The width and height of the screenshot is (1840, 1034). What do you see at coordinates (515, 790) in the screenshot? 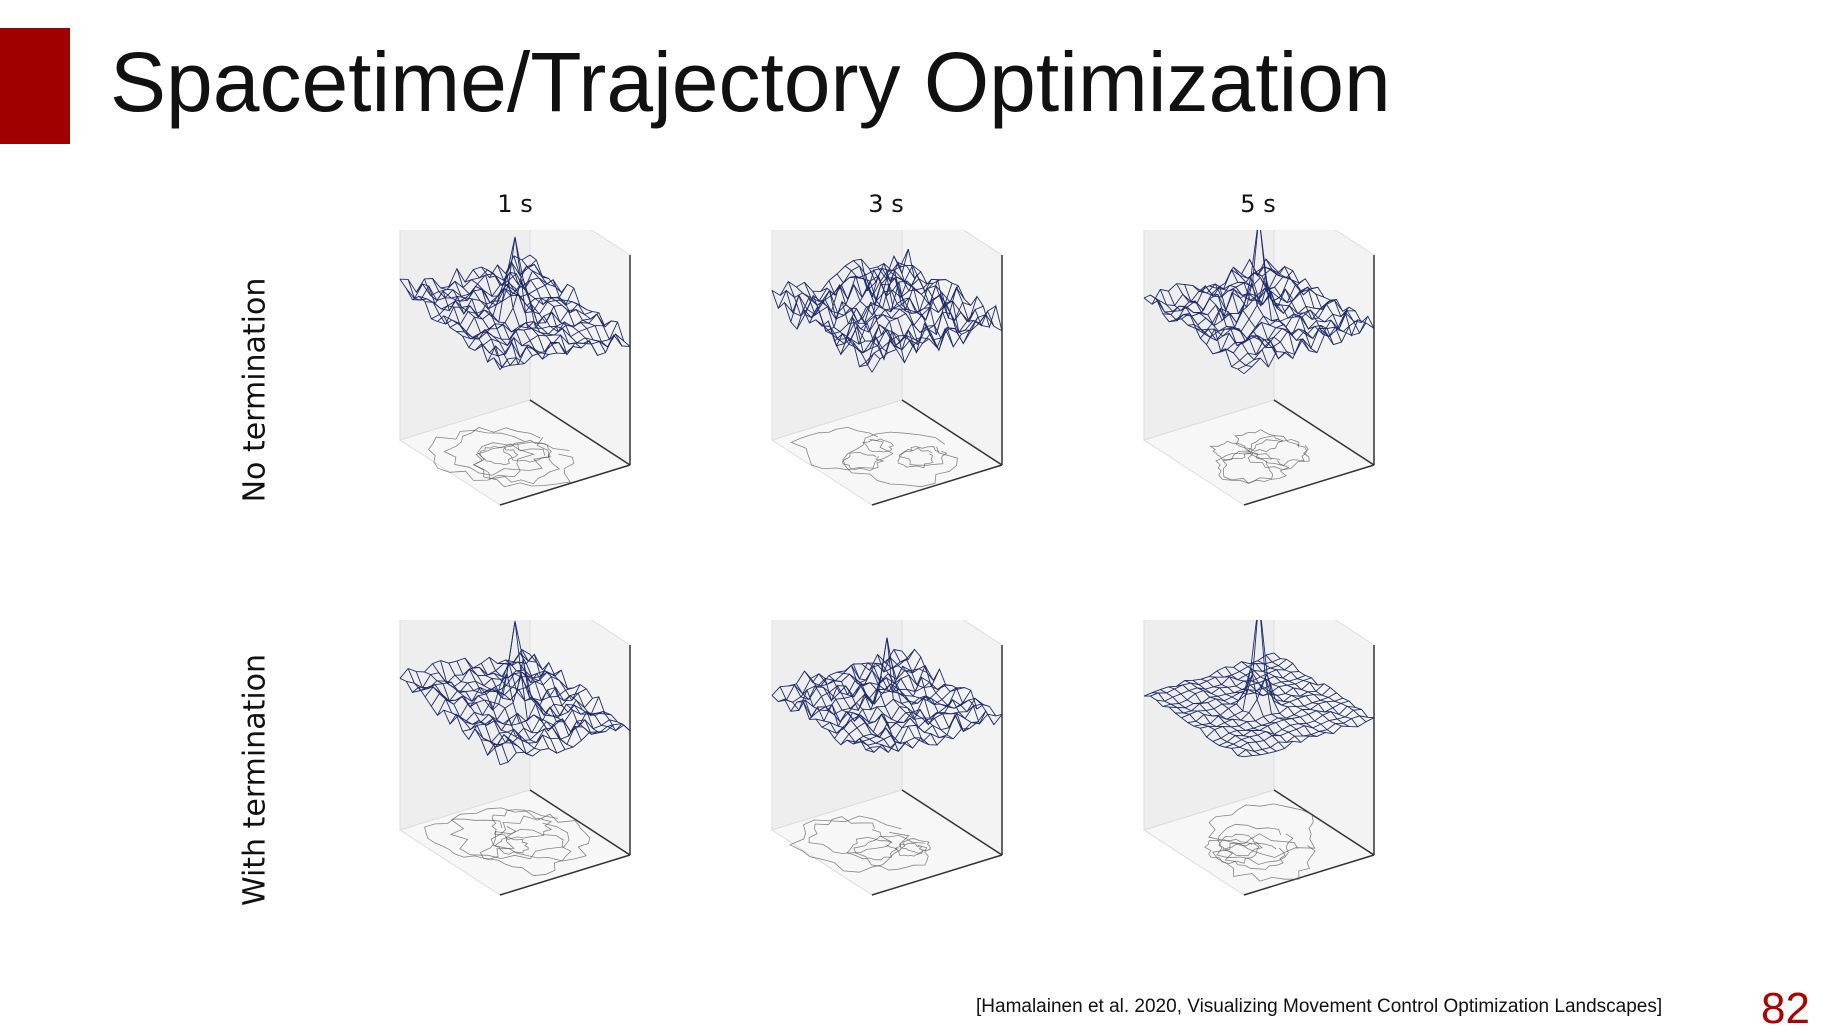
I see `plot-with-termination-1s` at bounding box center [515, 790].